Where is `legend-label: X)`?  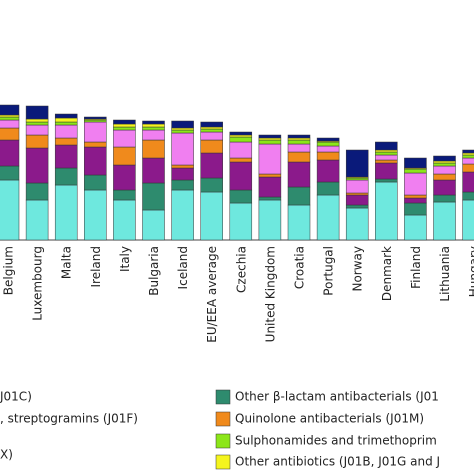 legend-label: X) is located at coordinates (6, 455).